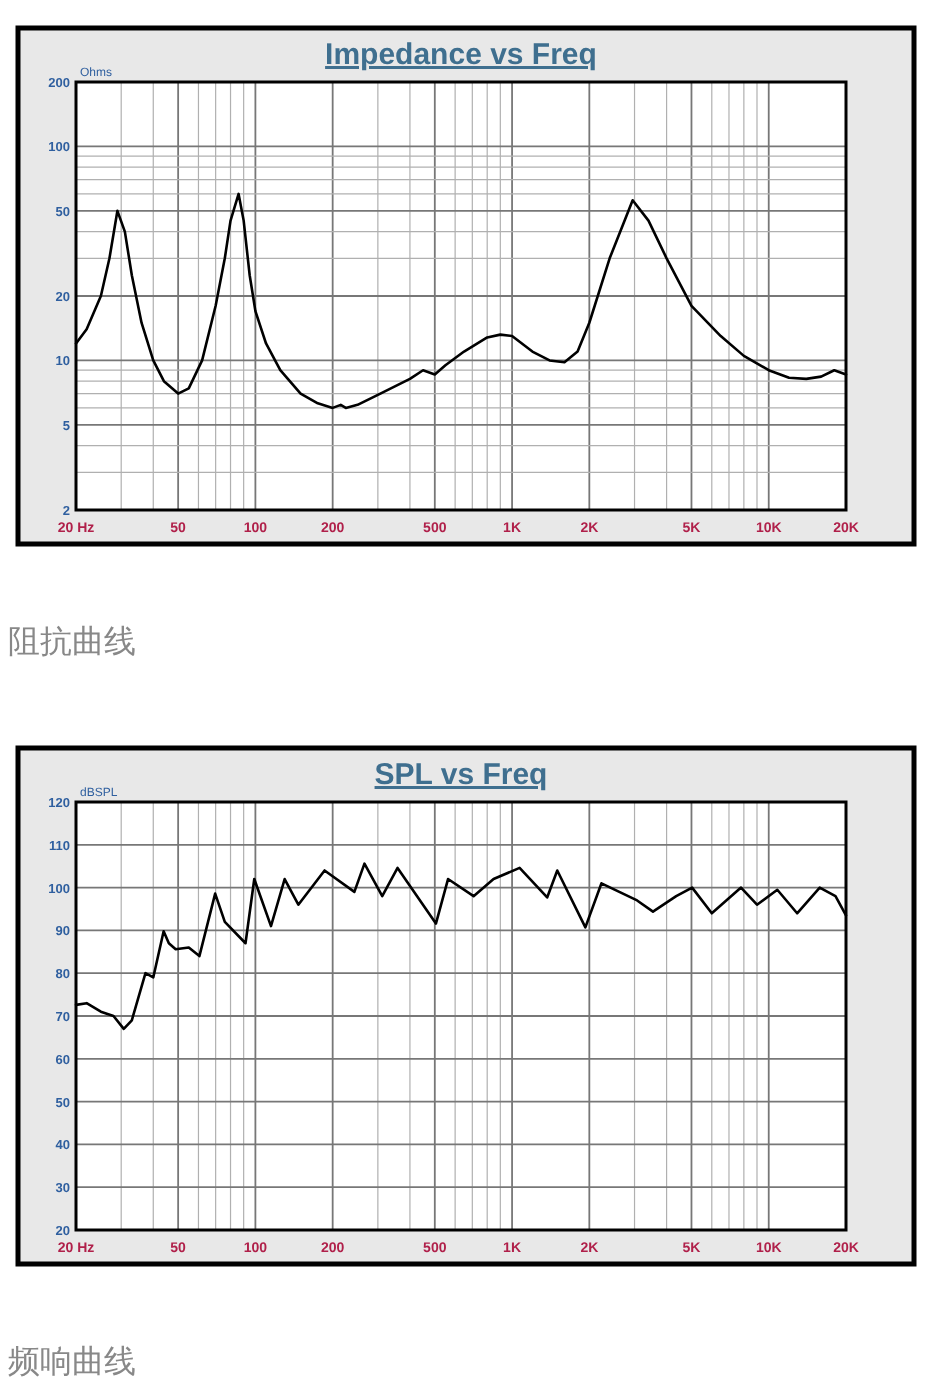 The image size is (932, 1400). I want to click on chart-title: Impedance vs Freq, so click(461, 55).